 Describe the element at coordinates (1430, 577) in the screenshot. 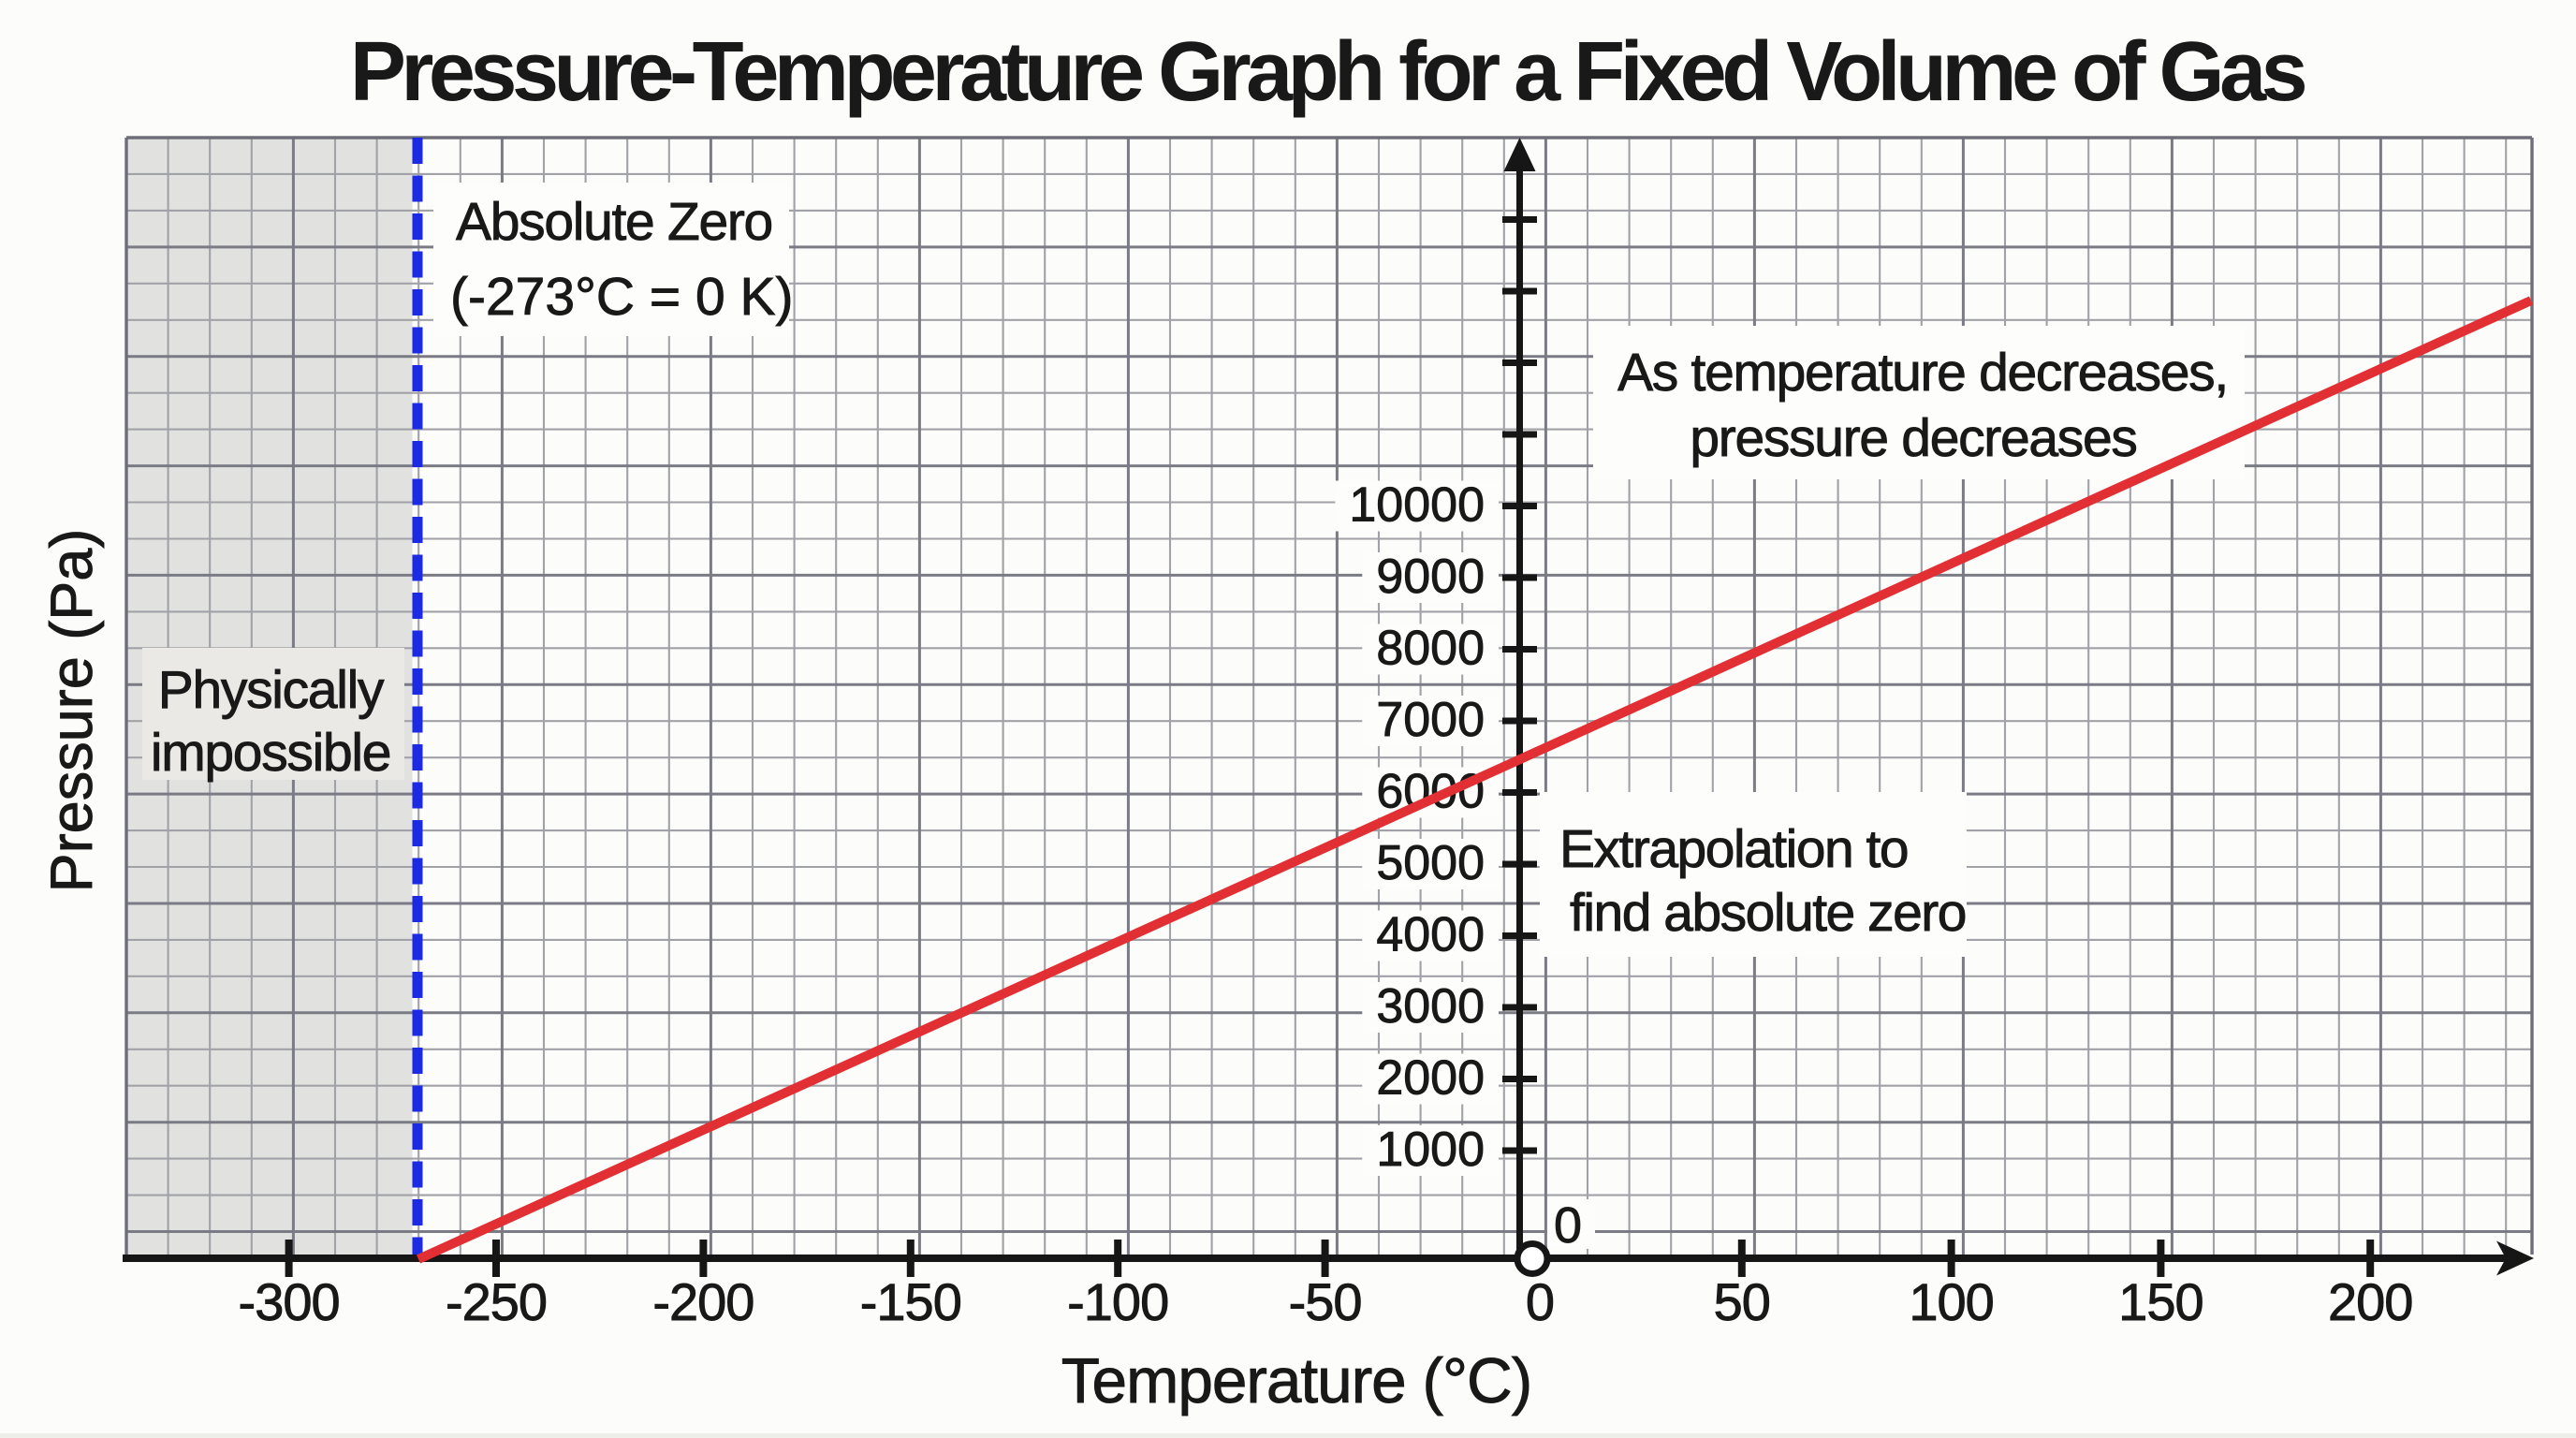

I see `svg-text: 9000` at that location.